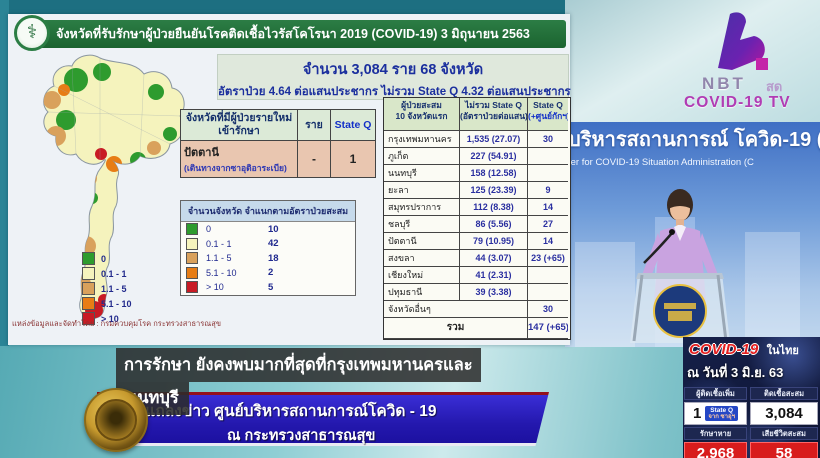  What do you see at coordinates (456, 309) in the screenshot?
I see `other-provinces-label: จังหวัดอื่นๆ` at bounding box center [456, 309].